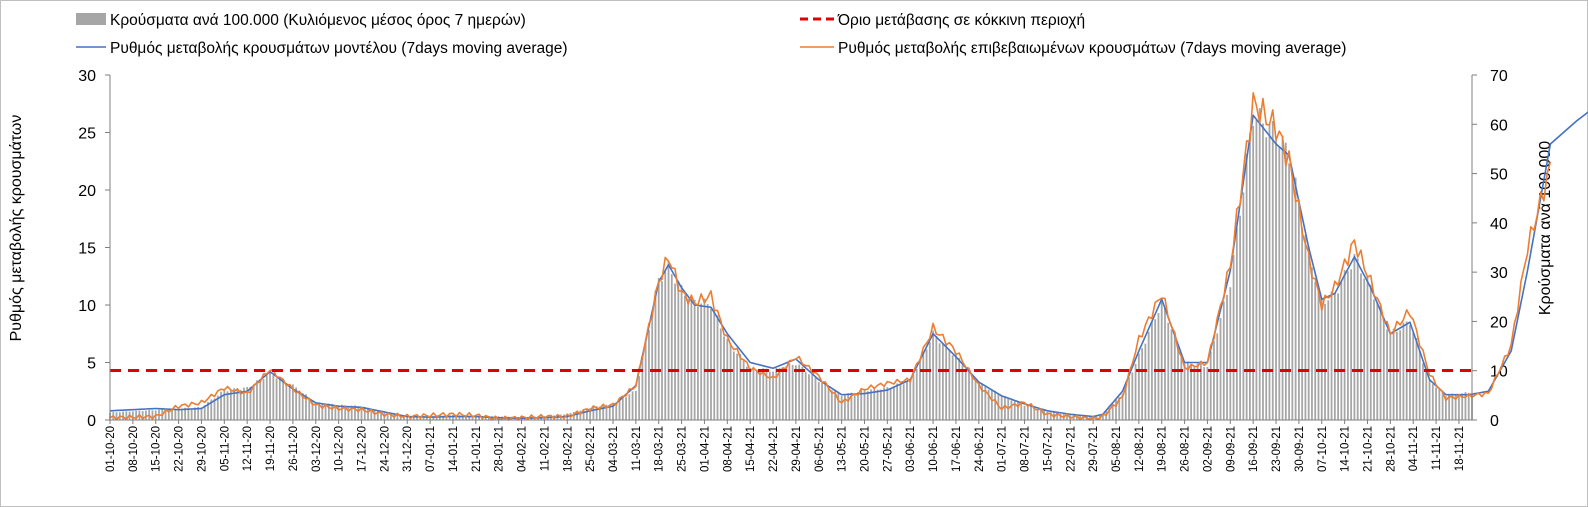 The width and height of the screenshot is (1588, 507). What do you see at coordinates (1545, 228) in the screenshot?
I see `y-right-axis-title: Κρούσματα ανά 100.000` at bounding box center [1545, 228].